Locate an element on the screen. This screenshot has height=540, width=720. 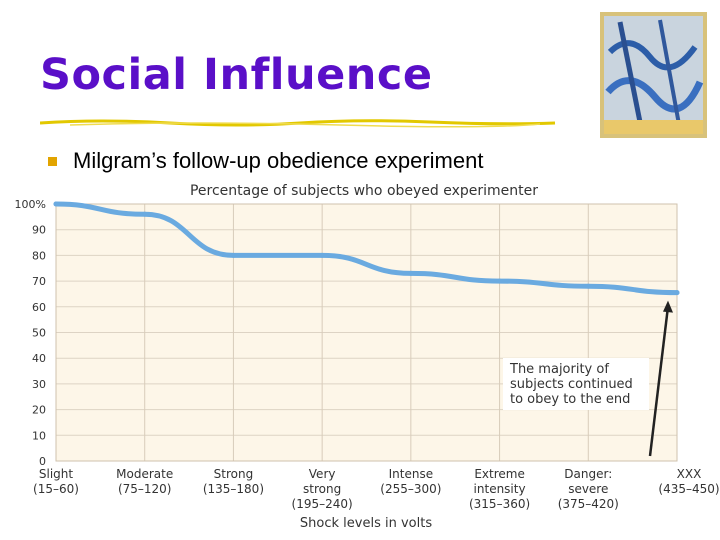
x-axis-label: Shock levels in volts is located at coordinates (366, 523).